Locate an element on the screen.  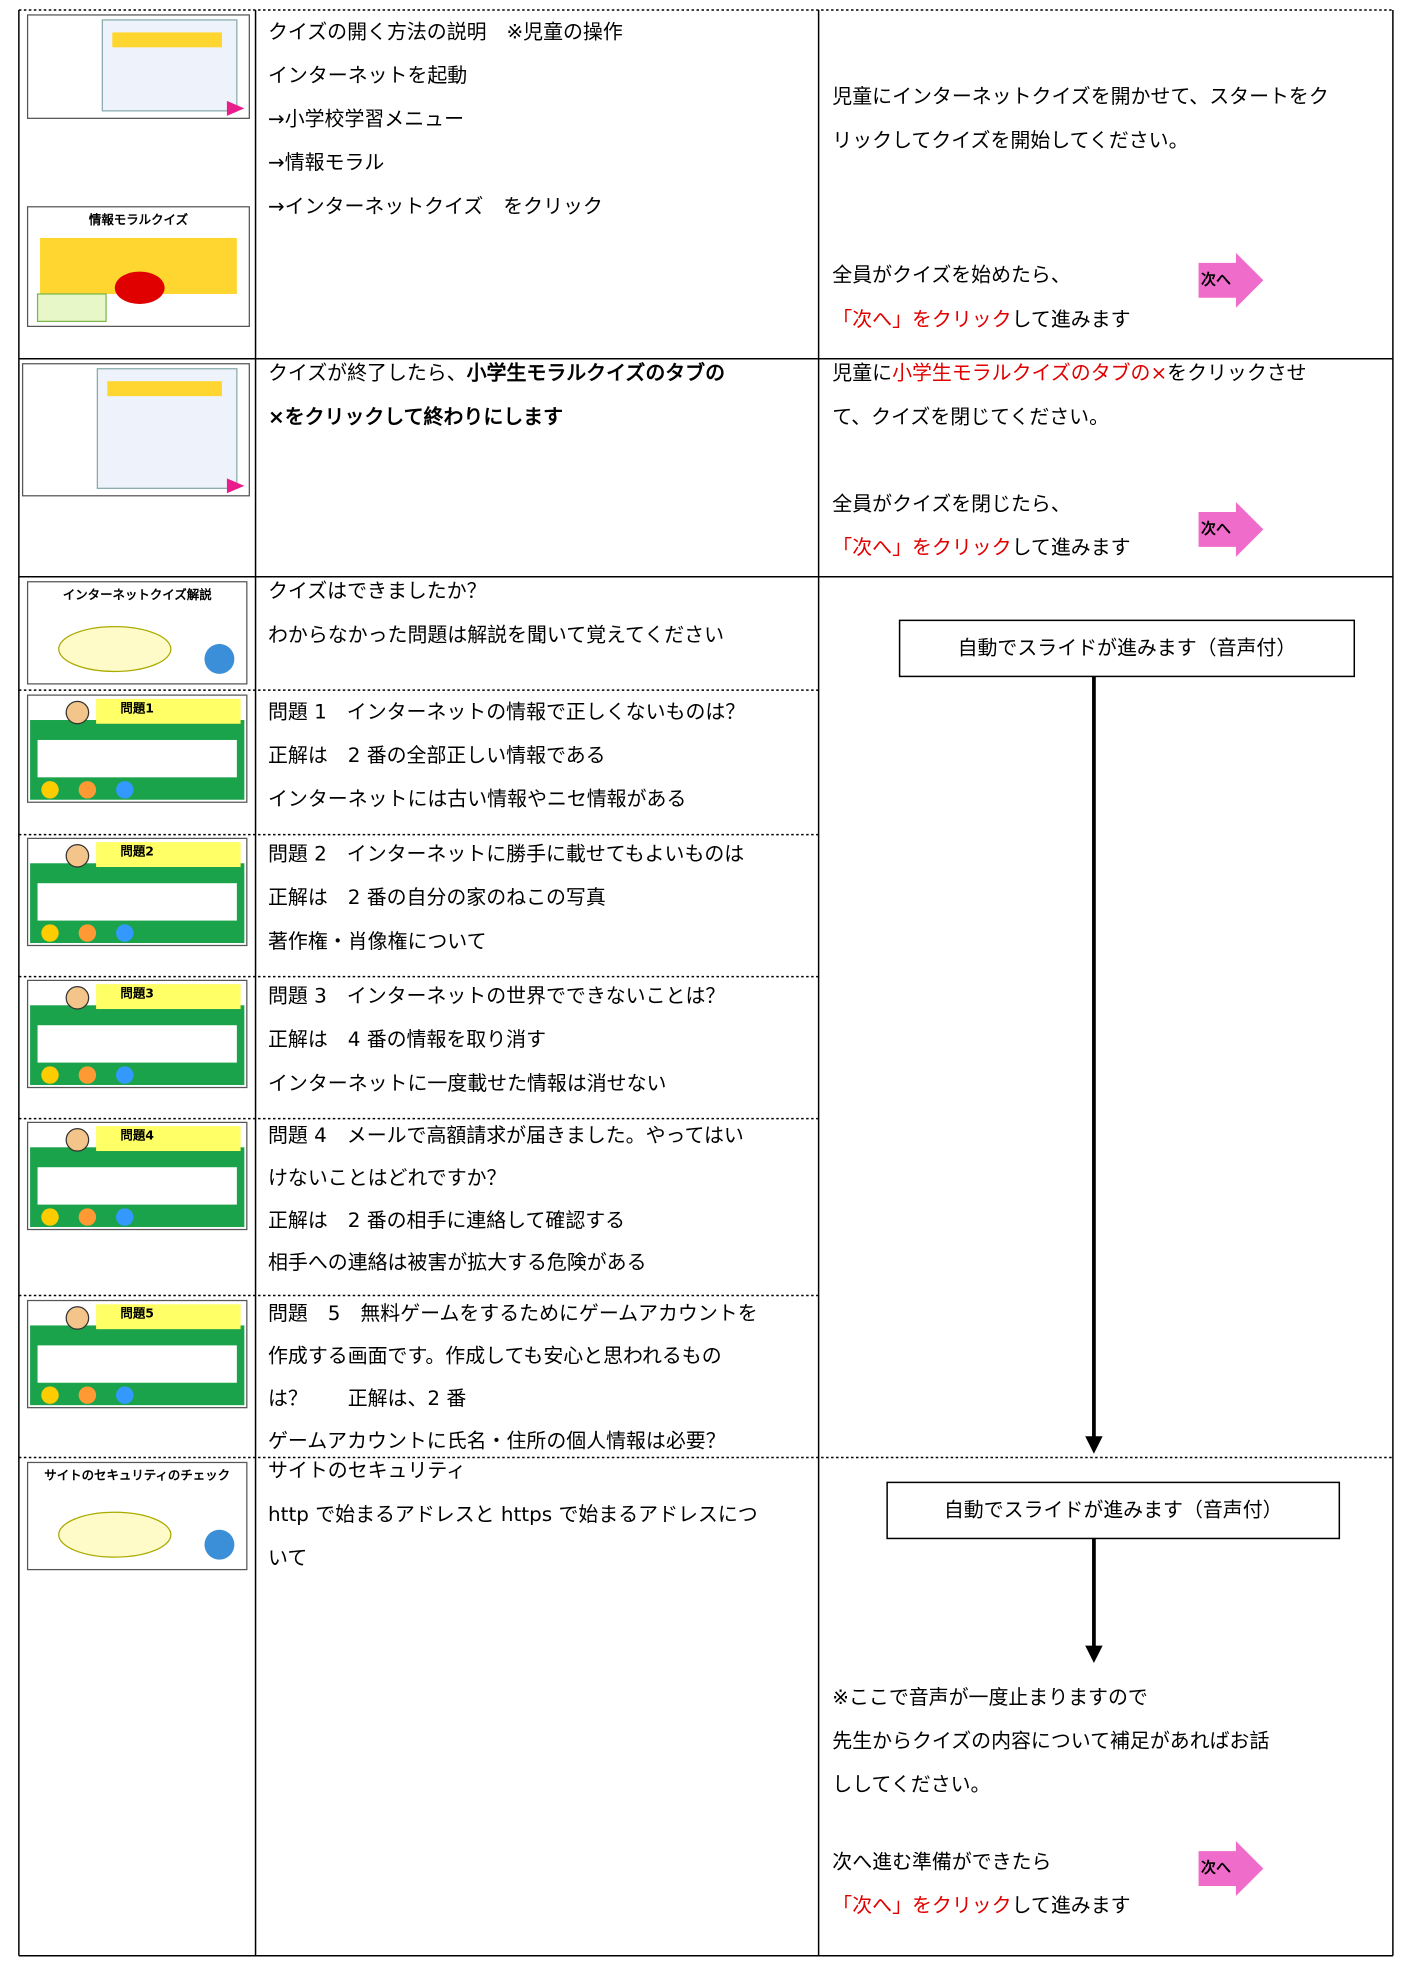
thumbnail-title: 問題2 is located at coordinates (137, 851).